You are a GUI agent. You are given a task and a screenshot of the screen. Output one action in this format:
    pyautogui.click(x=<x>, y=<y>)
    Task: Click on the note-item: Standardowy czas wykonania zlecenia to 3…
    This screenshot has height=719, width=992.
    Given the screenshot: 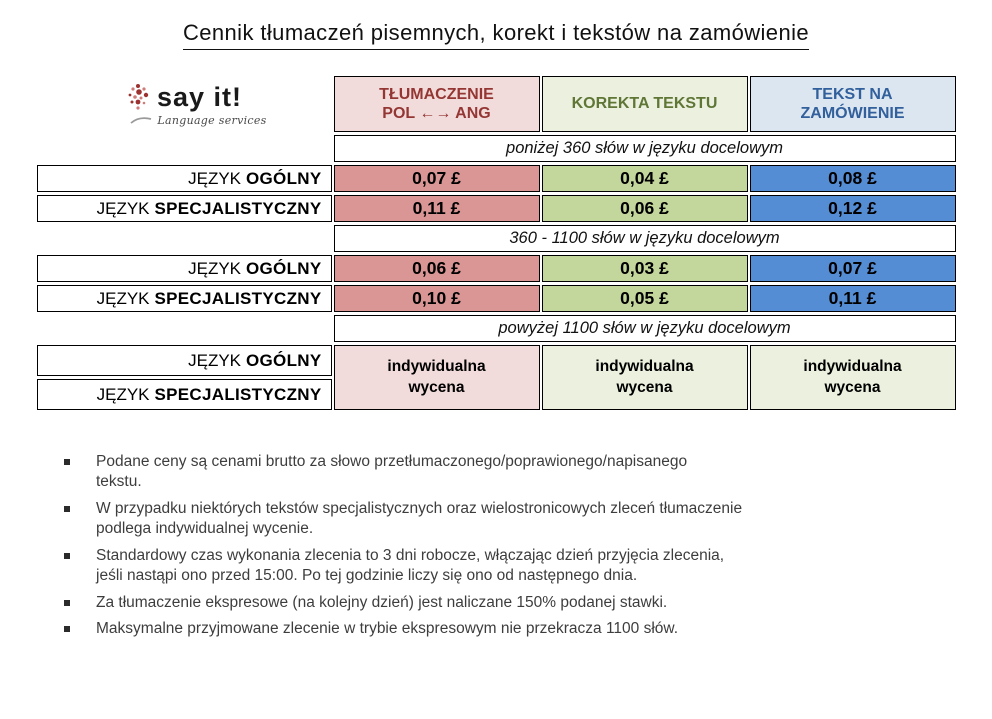 What is the action you would take?
    pyautogui.click(x=505, y=566)
    